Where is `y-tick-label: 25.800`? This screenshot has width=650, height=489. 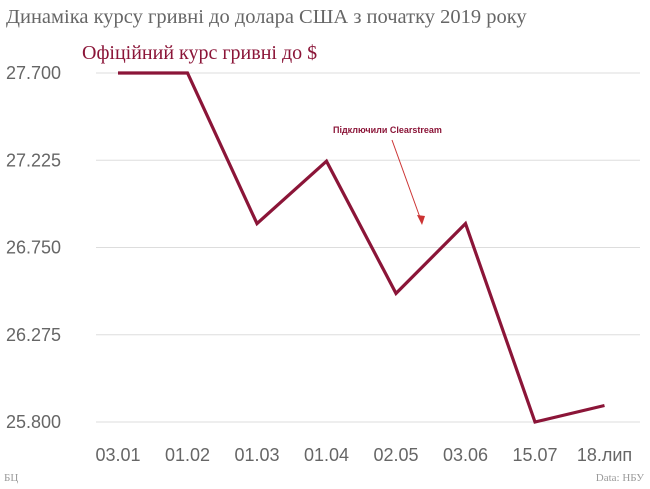 y-tick-label: 25.800 is located at coordinates (33, 422).